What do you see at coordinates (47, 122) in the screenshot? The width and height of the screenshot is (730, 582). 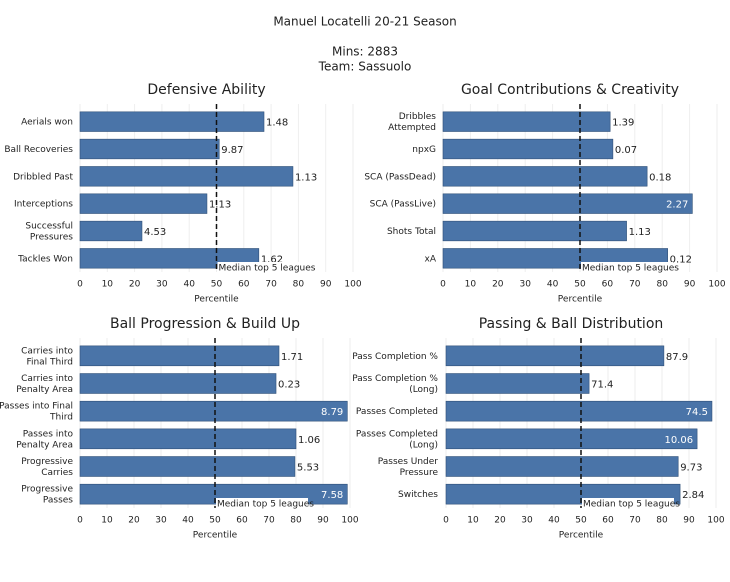 I see `category-label: Aerials won` at bounding box center [47, 122].